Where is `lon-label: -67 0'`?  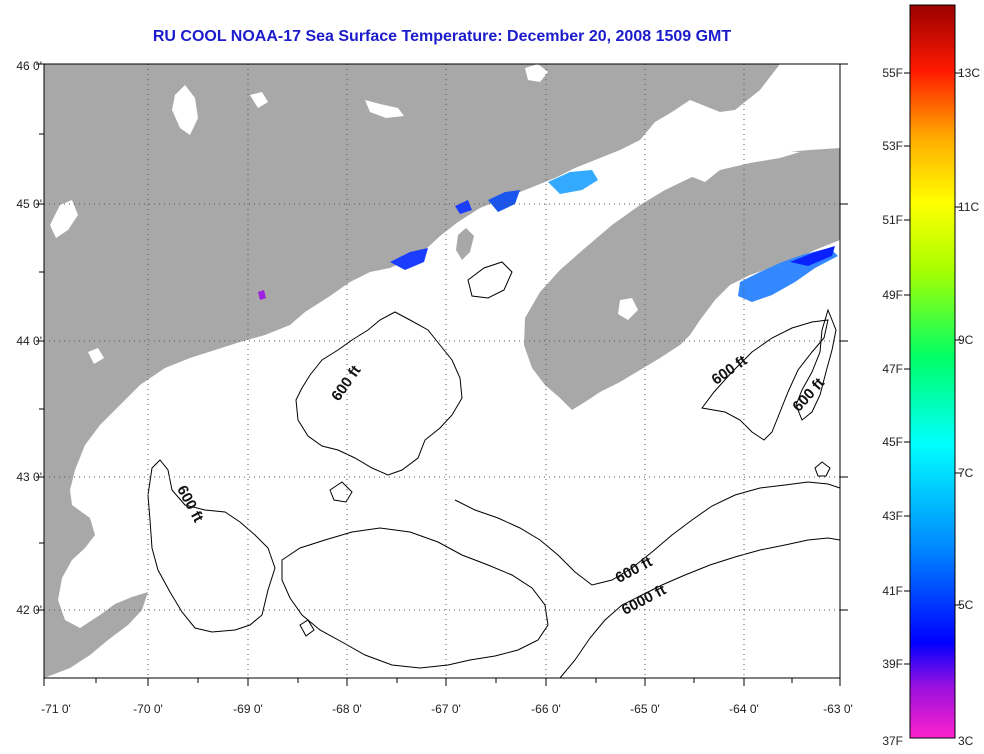
lon-label: -67 0' is located at coordinates (446, 709).